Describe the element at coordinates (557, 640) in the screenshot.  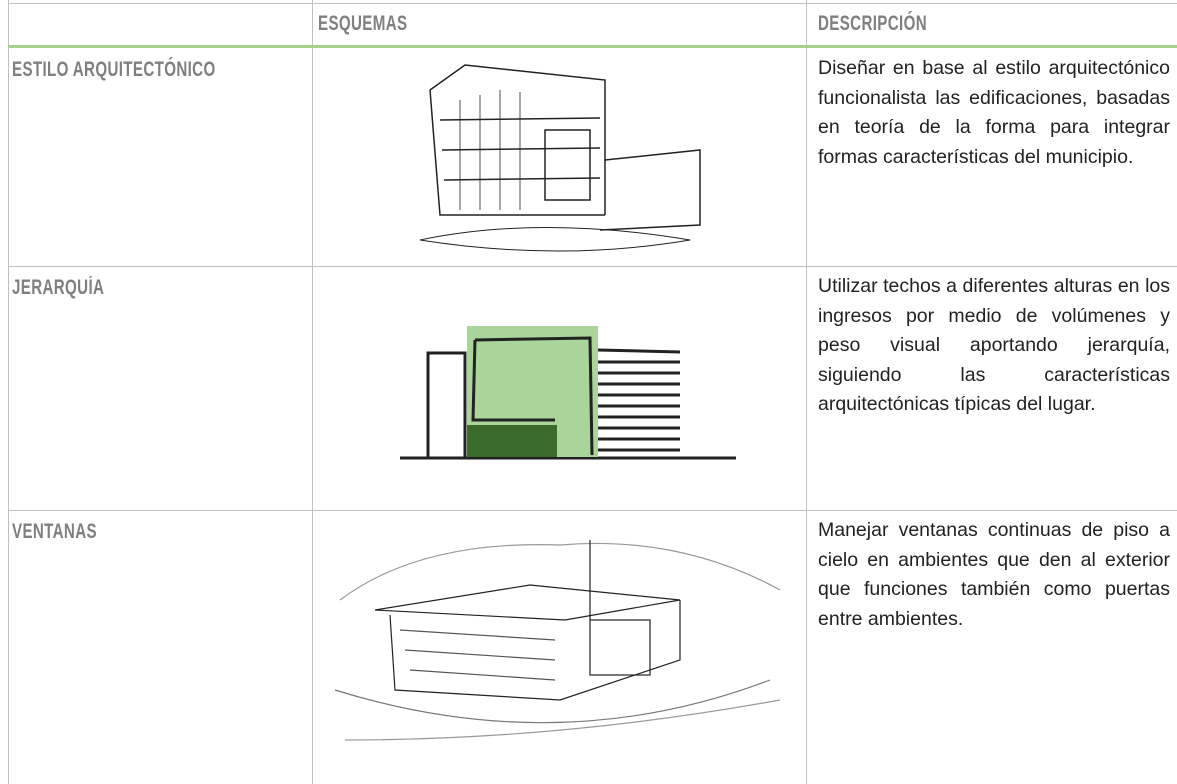
I see `sketch-windows` at that location.